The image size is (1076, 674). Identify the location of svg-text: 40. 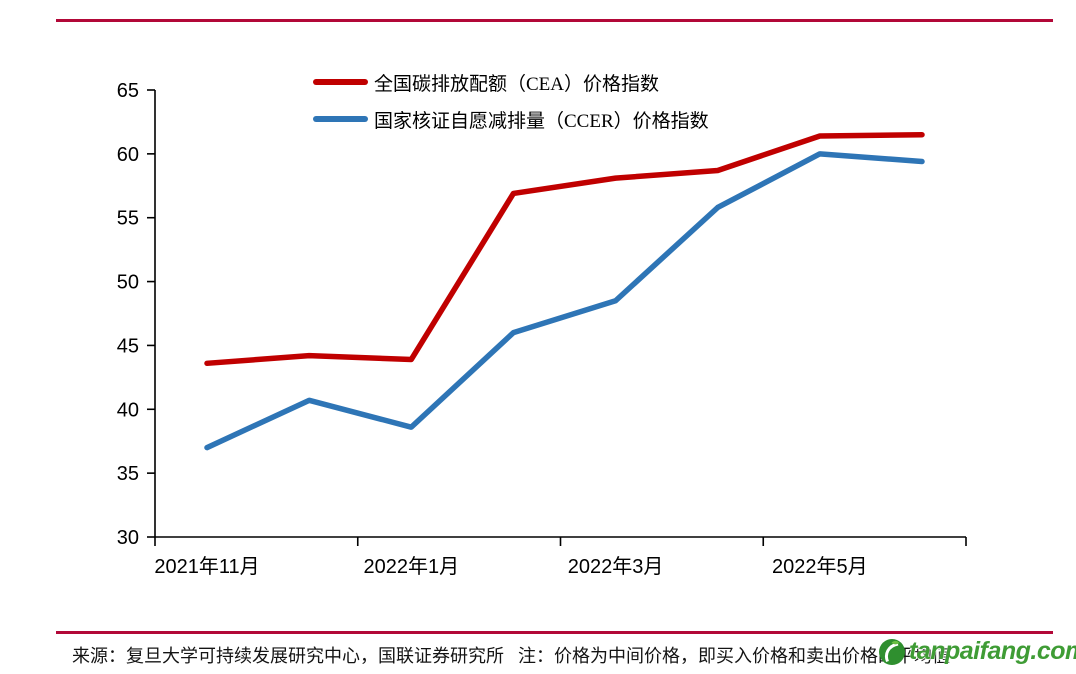
(128, 410).